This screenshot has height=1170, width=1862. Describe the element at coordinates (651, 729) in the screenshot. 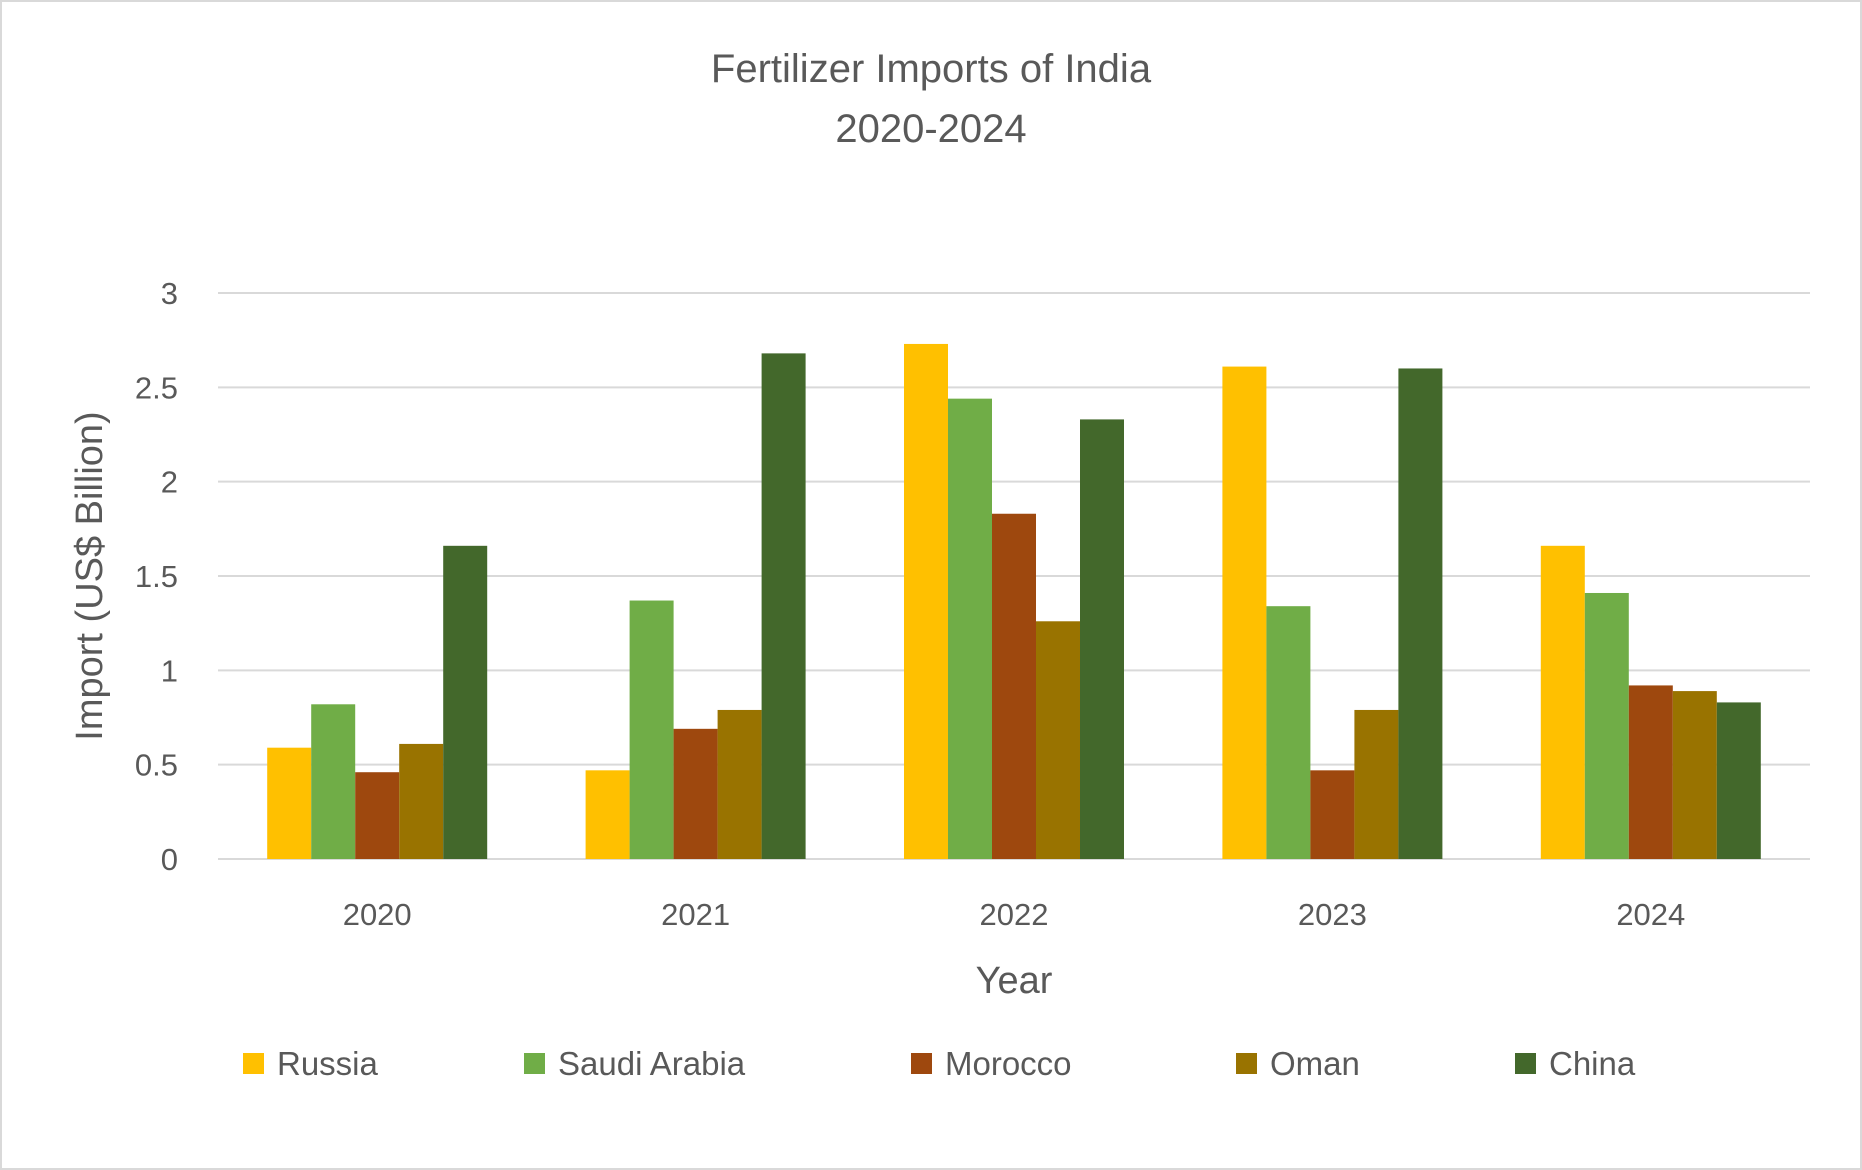

I see `bar-saudi-arabia-2021` at that location.